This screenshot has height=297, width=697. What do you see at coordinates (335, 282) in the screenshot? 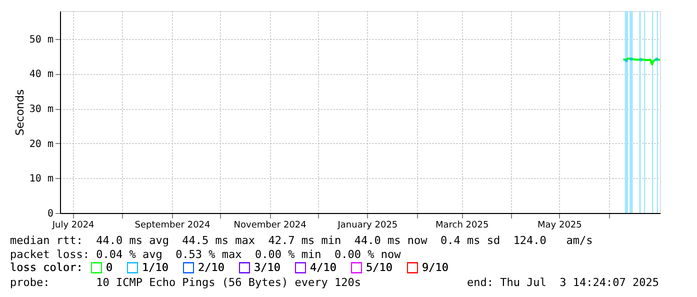
I see `text: probe: 10 ICMP Echo Pings (56 Bytes) every 120s end: Thu Jul 3 14:24:07 2025` at bounding box center [335, 282].